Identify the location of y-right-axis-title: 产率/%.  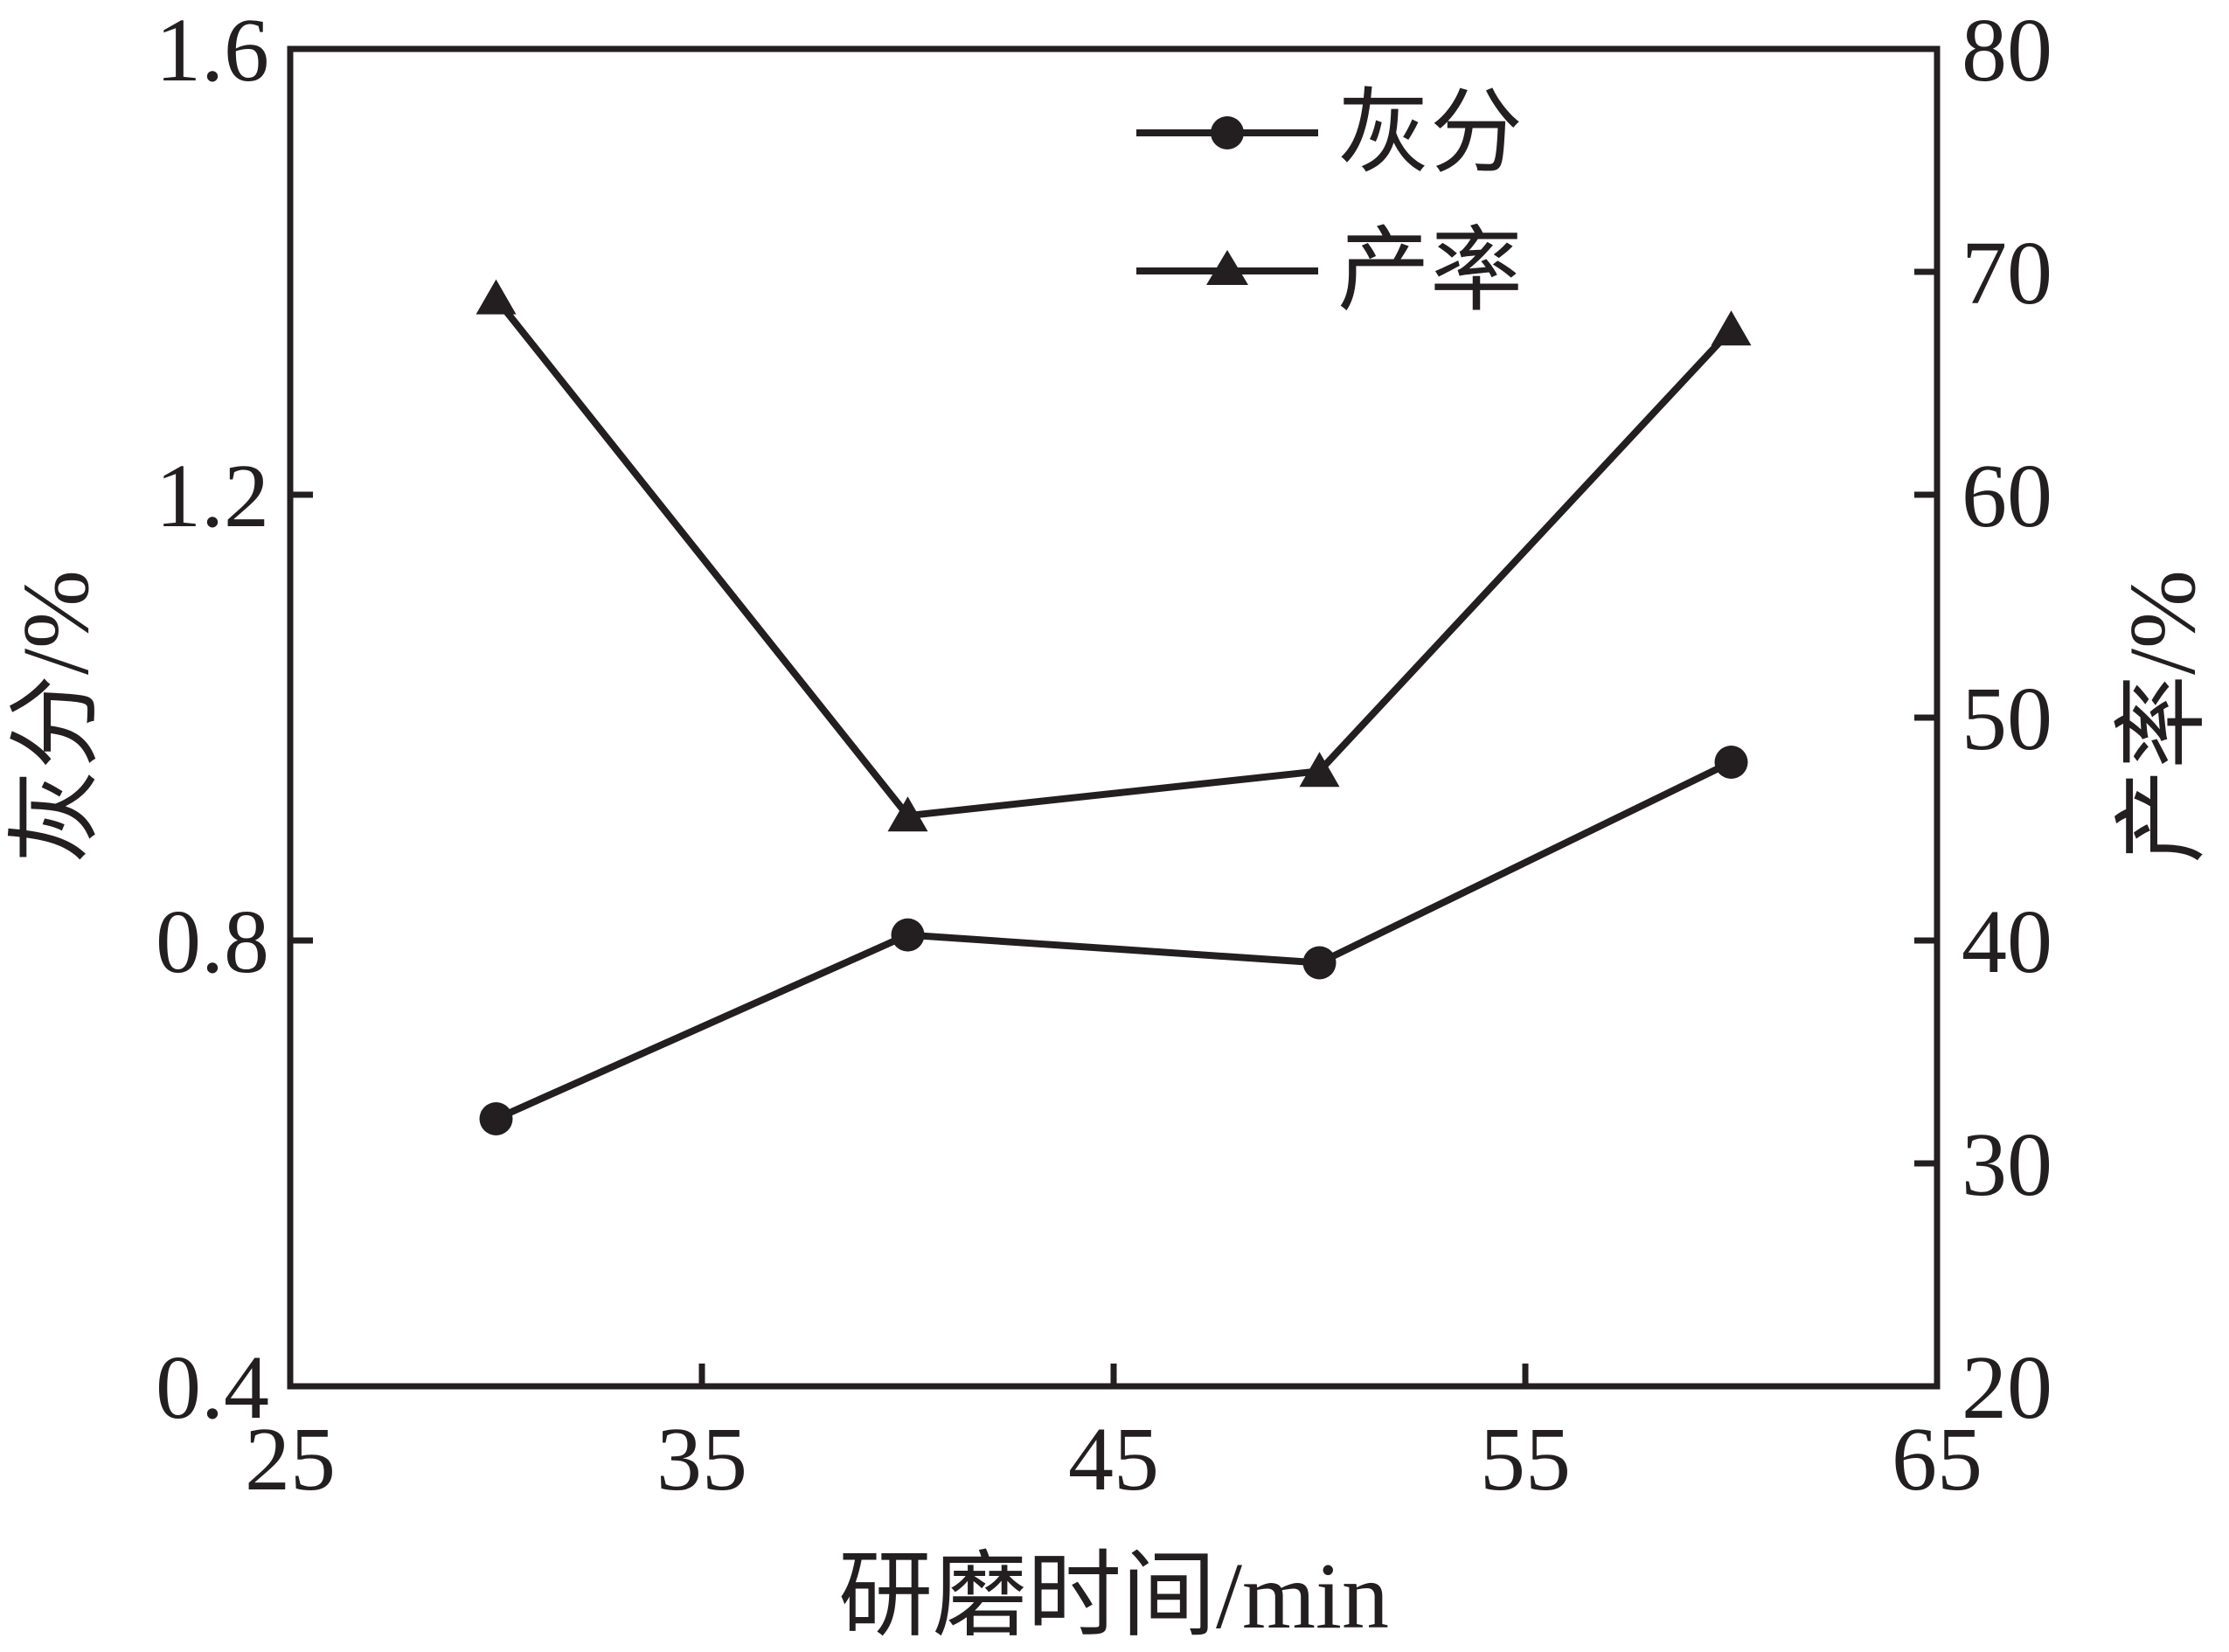
(2163, 717).